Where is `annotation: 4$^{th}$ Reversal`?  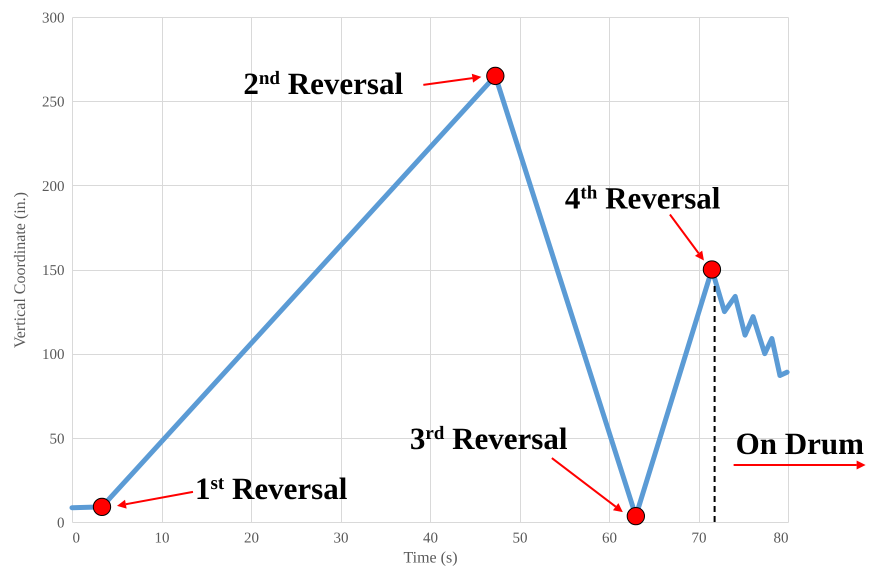 annotation: 4$^{th}$ Reversal is located at coordinates (642, 198).